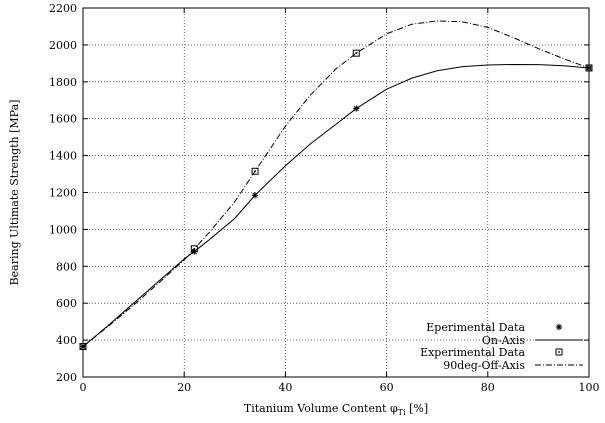 The width and height of the screenshot is (605, 423). Describe the element at coordinates (63, 119) in the screenshot. I see `y-tick-label: 1600` at that location.